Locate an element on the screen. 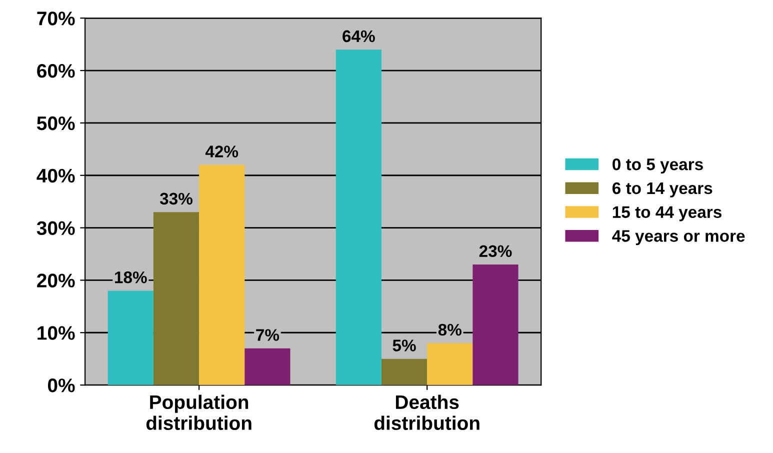 Image resolution: width=773 pixels, height=453 pixels. data-label: 7% is located at coordinates (268, 335).